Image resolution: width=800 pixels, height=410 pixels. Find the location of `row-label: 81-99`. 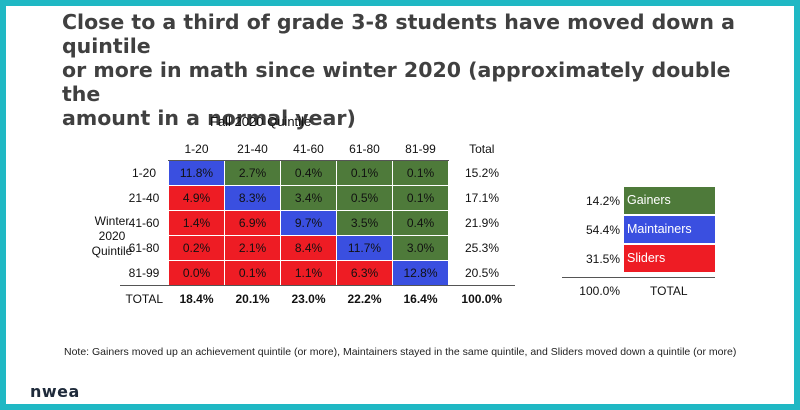

row-label: 81-99 is located at coordinates (144, 273).